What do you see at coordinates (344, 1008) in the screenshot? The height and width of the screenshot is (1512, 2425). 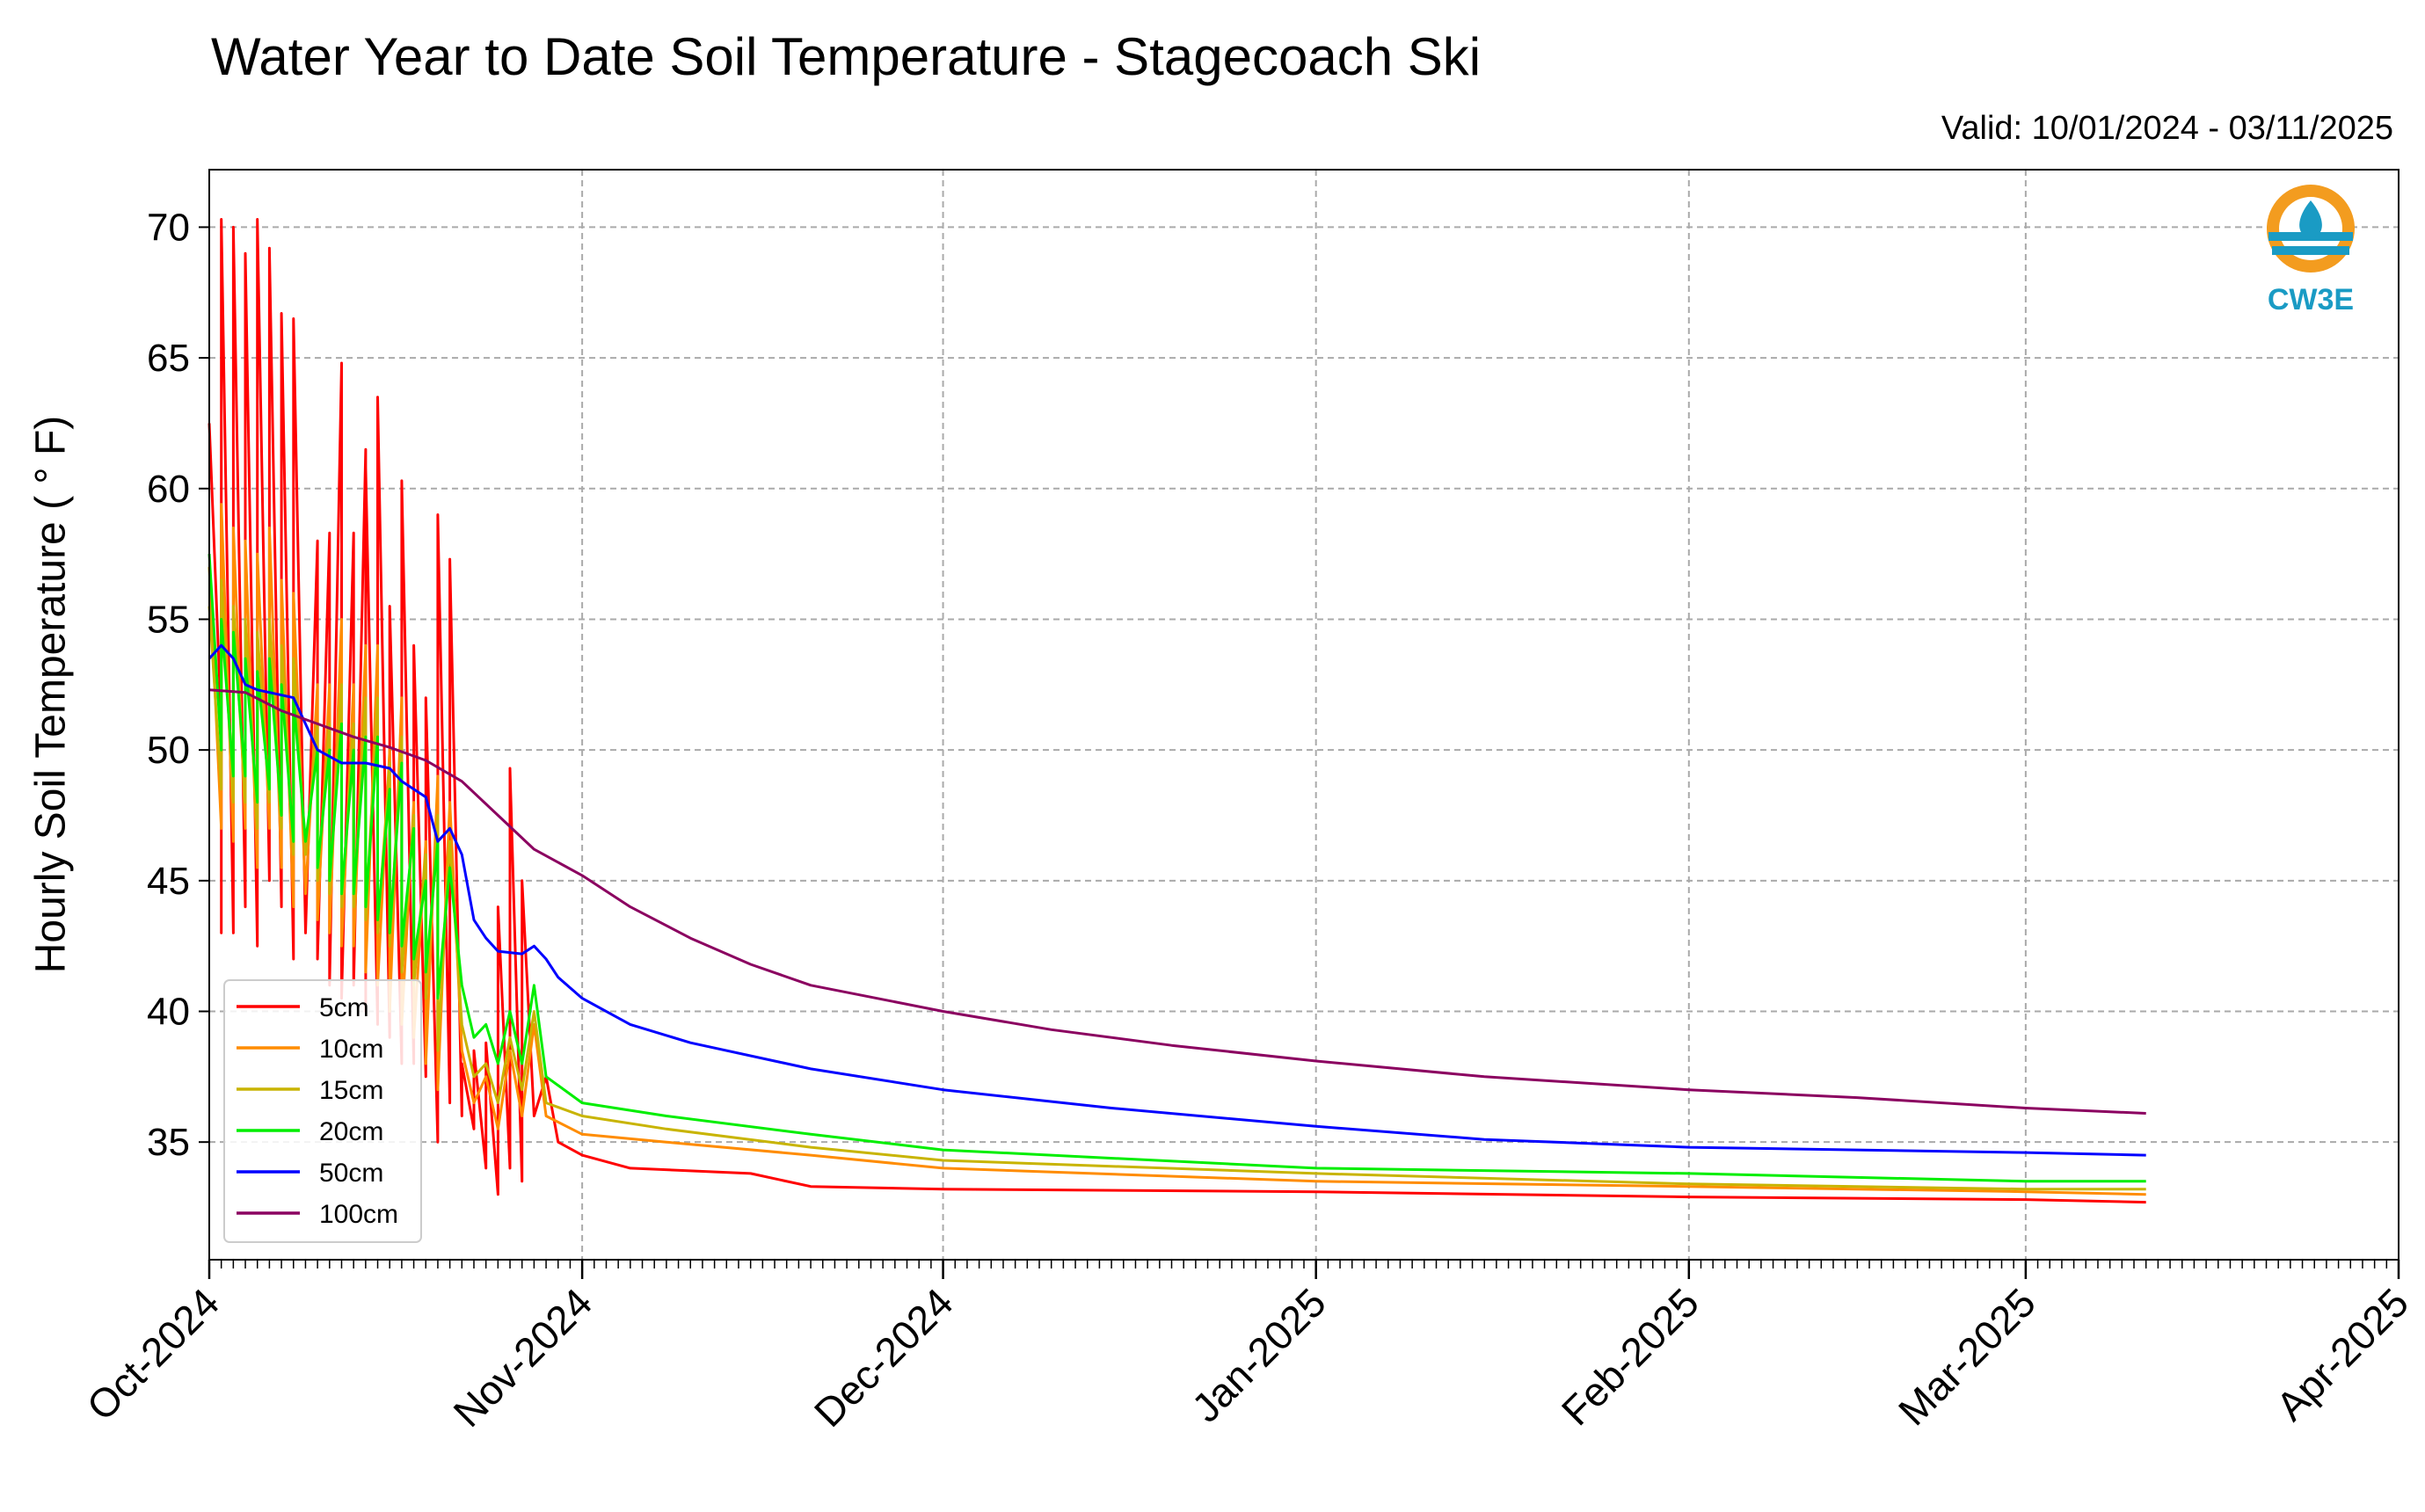 I see `legend-label: 5cm` at bounding box center [344, 1008].